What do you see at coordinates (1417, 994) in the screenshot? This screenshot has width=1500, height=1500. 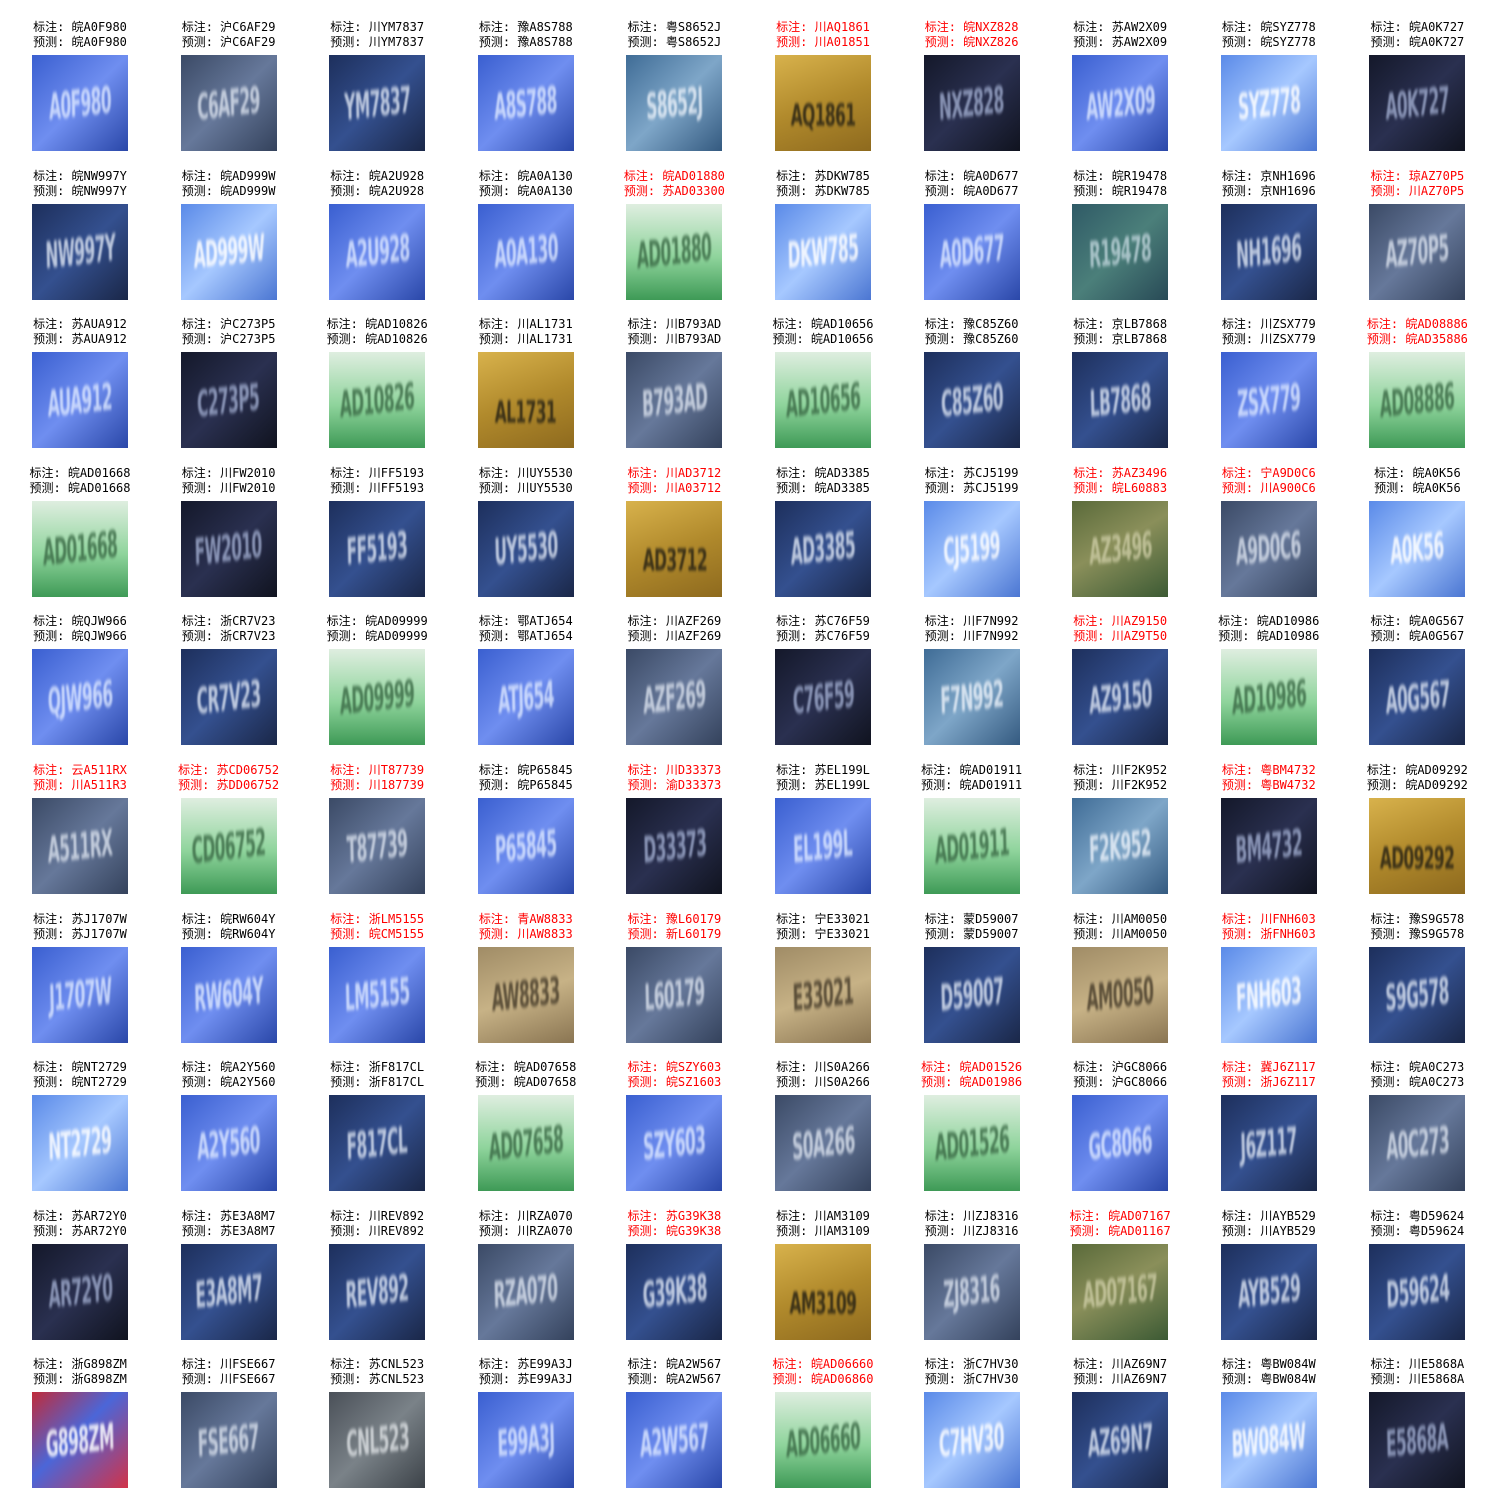 I see `license-plate-crop: S9G578` at bounding box center [1417, 994].